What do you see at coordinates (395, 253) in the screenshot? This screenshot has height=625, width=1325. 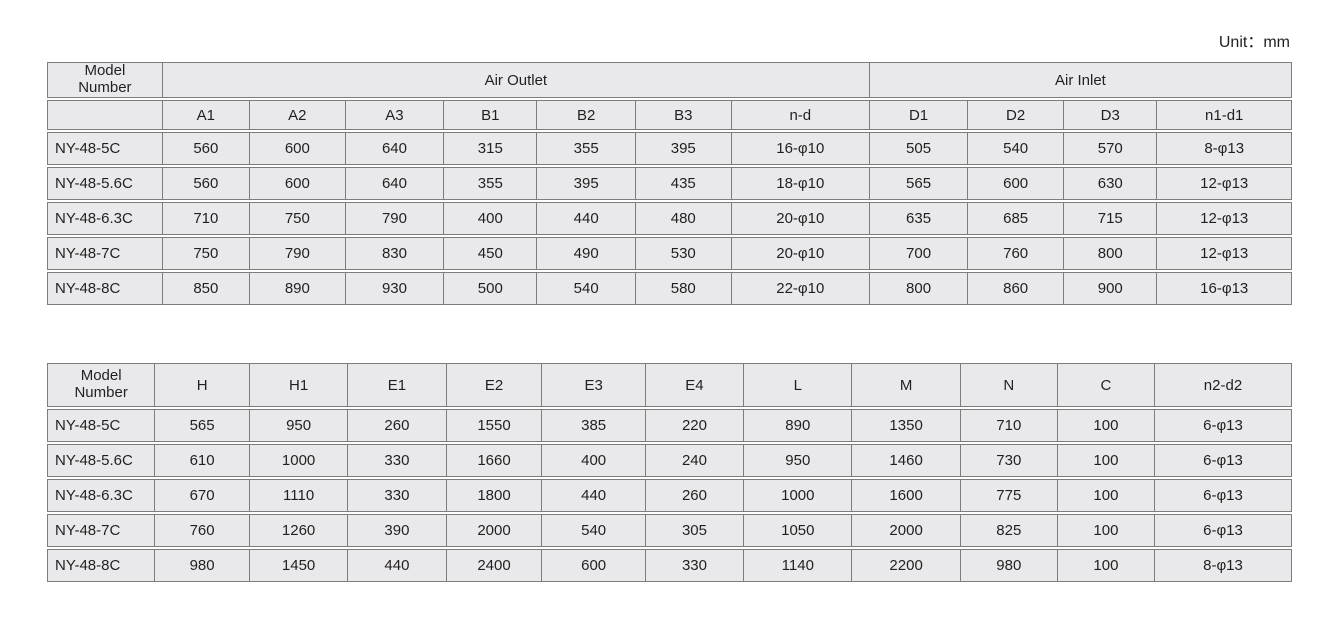 I see `value-cell: 830` at bounding box center [395, 253].